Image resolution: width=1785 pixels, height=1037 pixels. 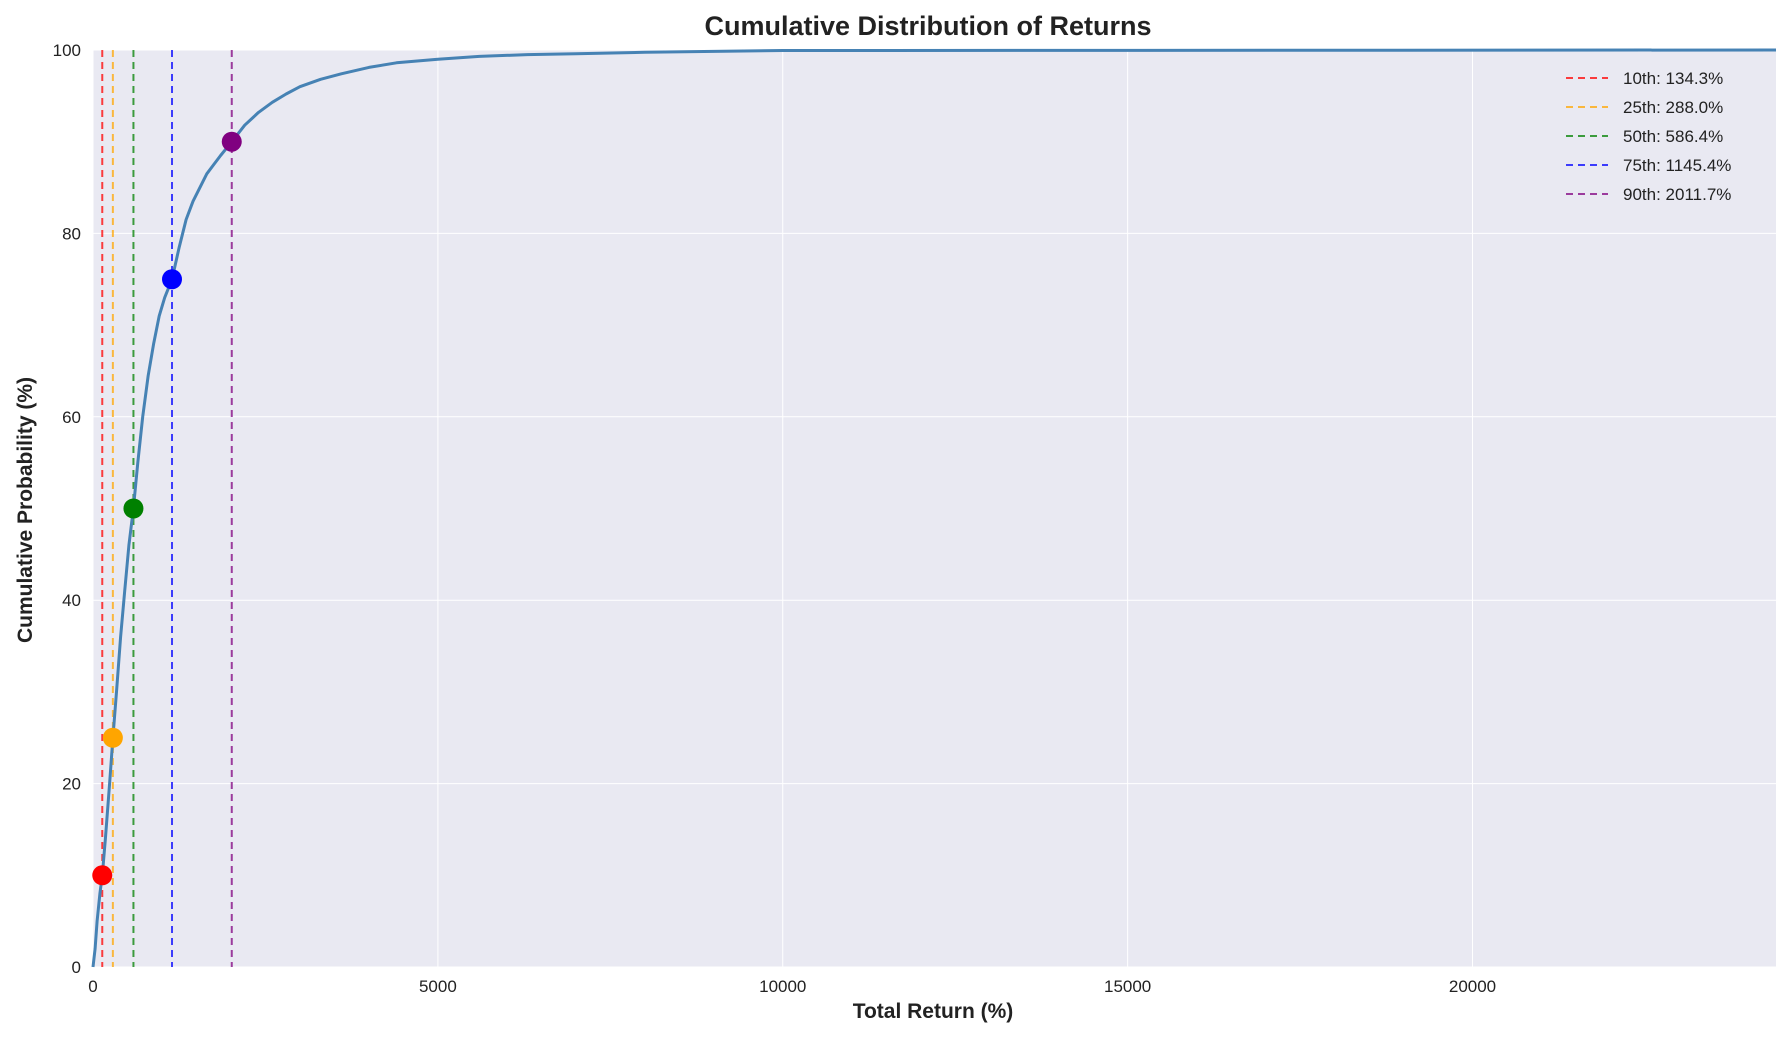 What do you see at coordinates (1673, 107) in the screenshot?
I see `legend-label: 25th: 288.0%` at bounding box center [1673, 107].